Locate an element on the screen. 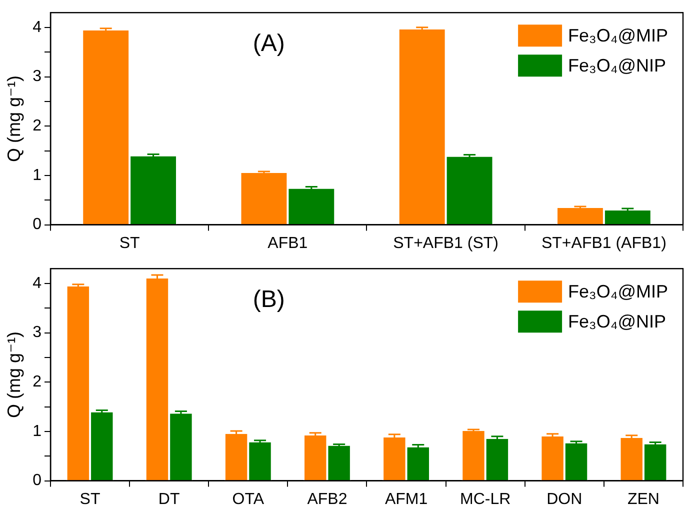  x-tick-label: AFB1 is located at coordinates (288, 243).